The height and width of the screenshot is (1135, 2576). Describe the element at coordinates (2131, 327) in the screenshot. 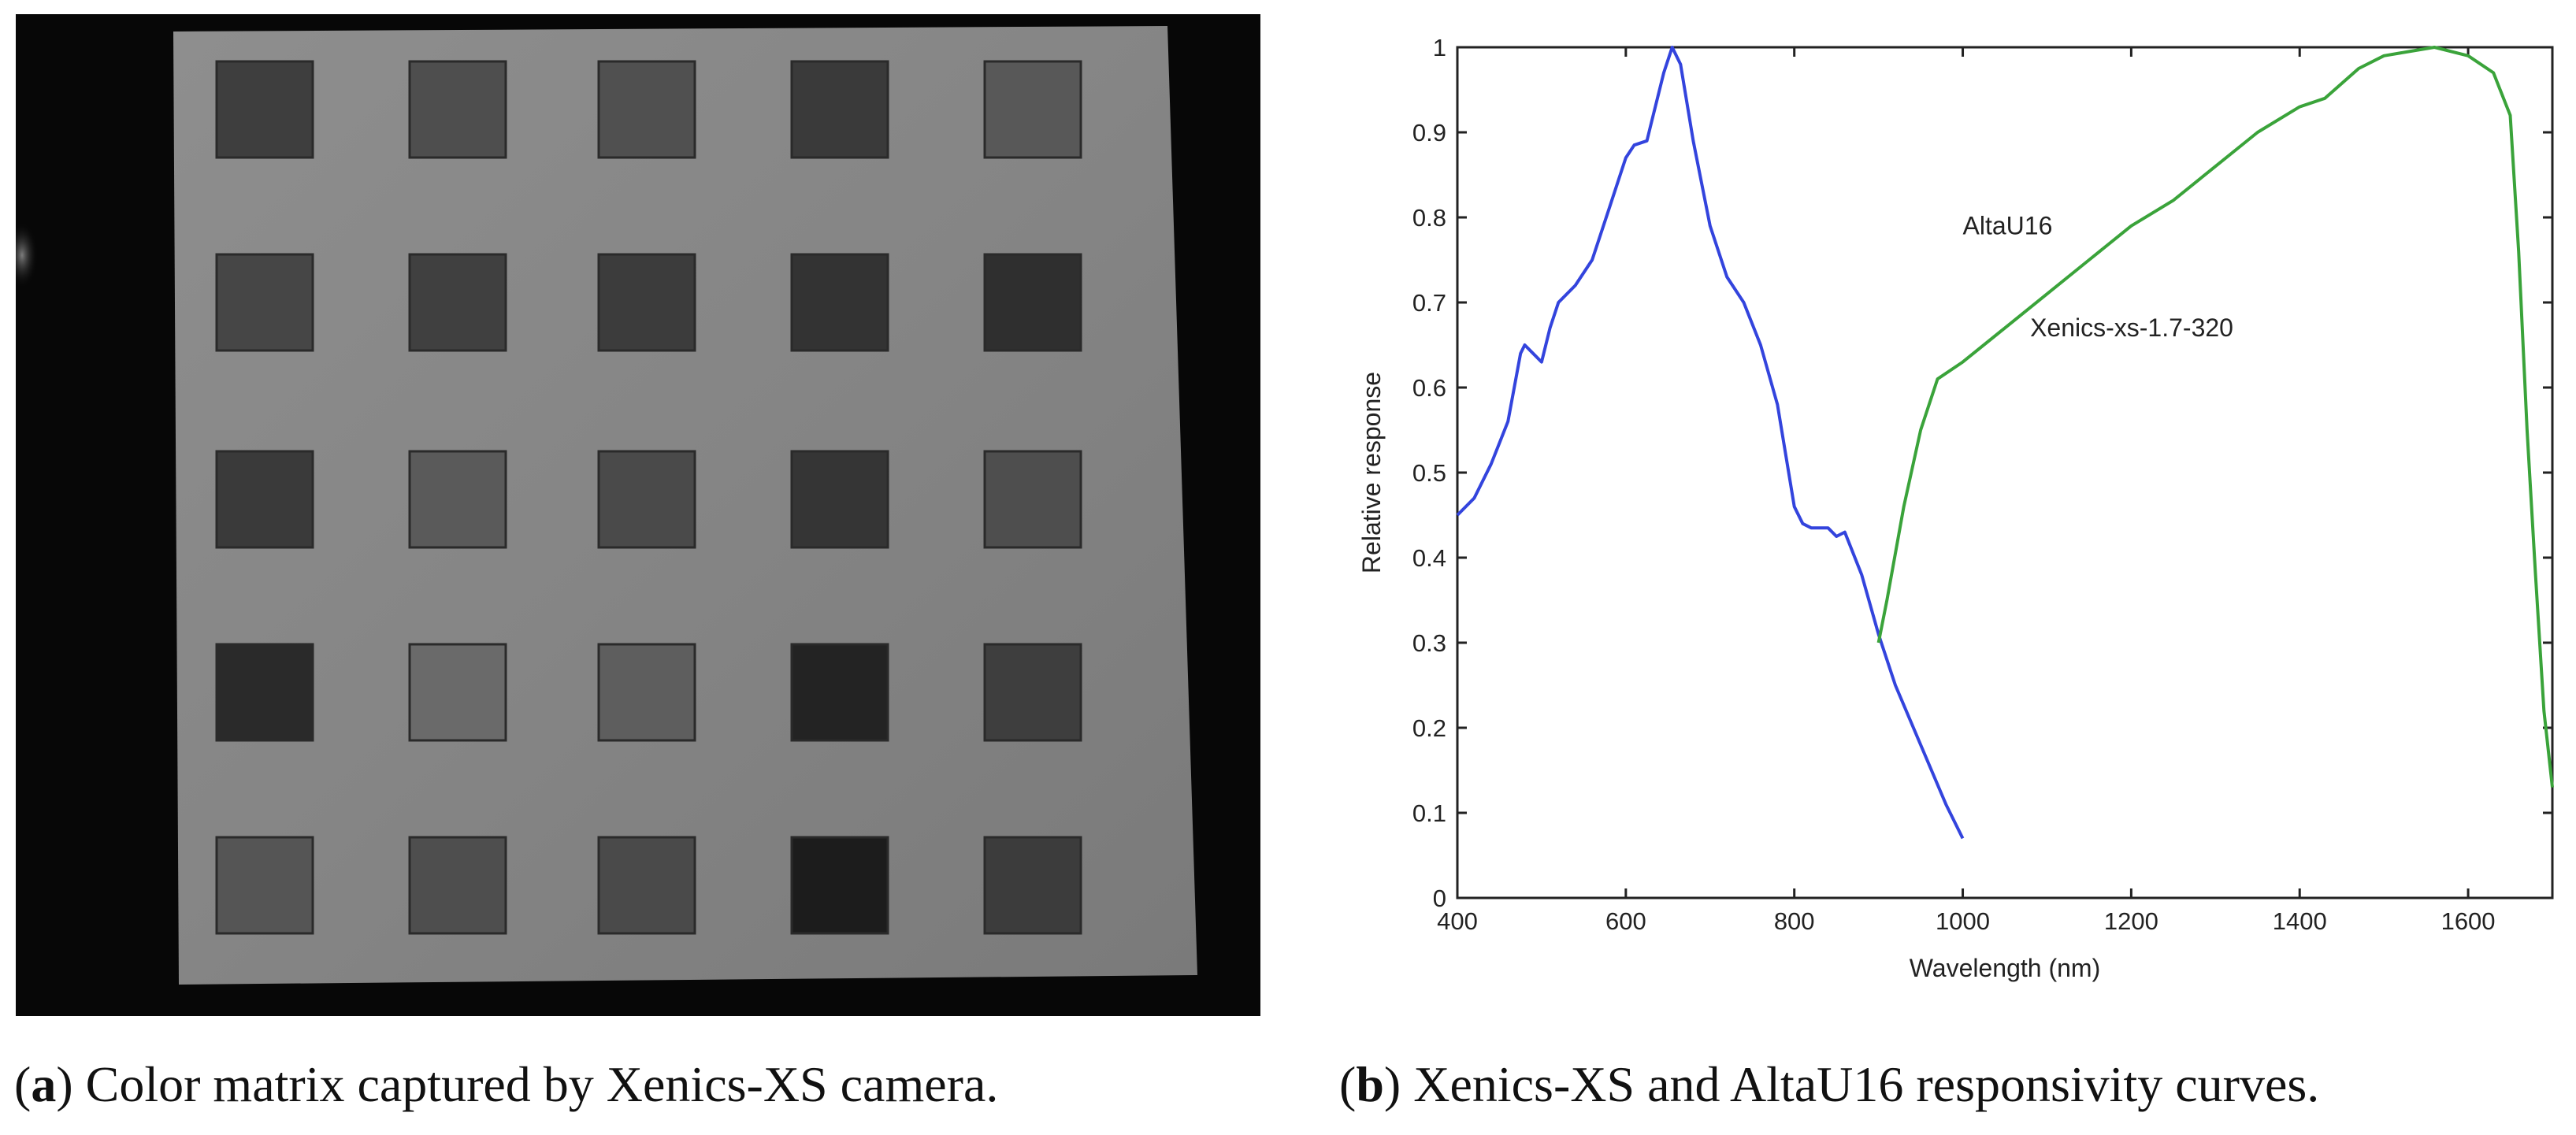

I see `series-label: Xenics-xs-1.7-320` at that location.